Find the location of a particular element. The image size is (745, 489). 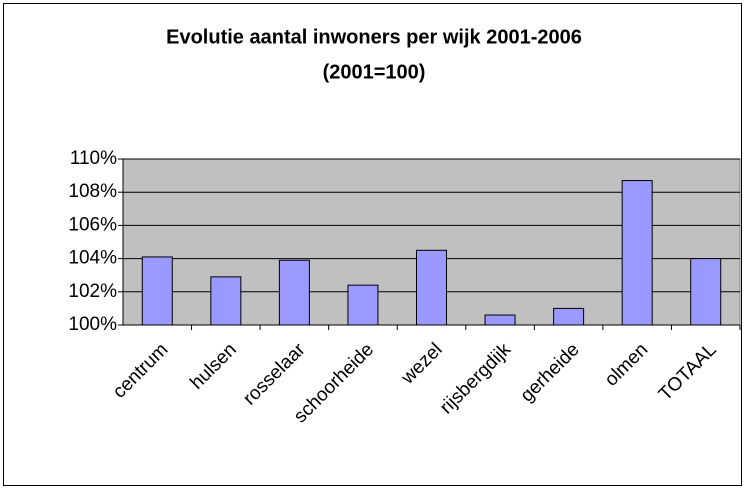

y-tick-label: 104% is located at coordinates (92, 258).